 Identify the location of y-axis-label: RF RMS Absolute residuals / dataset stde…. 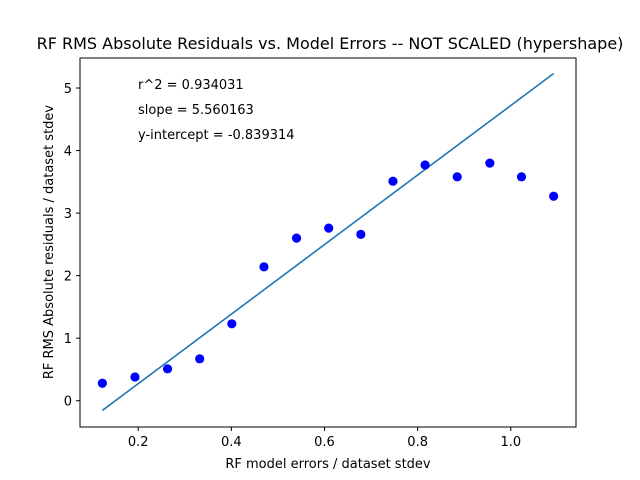
(49, 242).